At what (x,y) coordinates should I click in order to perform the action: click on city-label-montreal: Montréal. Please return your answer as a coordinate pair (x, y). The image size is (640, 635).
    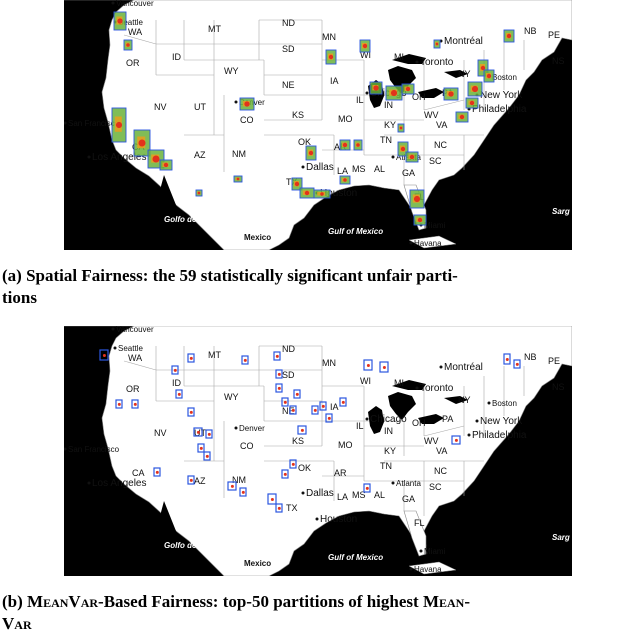
    Looking at the image, I should click on (463, 41).